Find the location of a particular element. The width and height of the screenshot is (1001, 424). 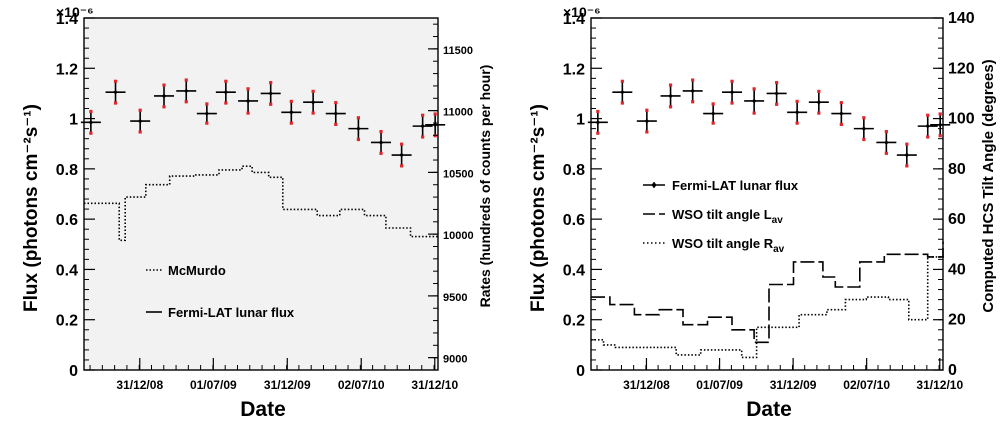

x-axis-title: Date is located at coordinates (769, 409).